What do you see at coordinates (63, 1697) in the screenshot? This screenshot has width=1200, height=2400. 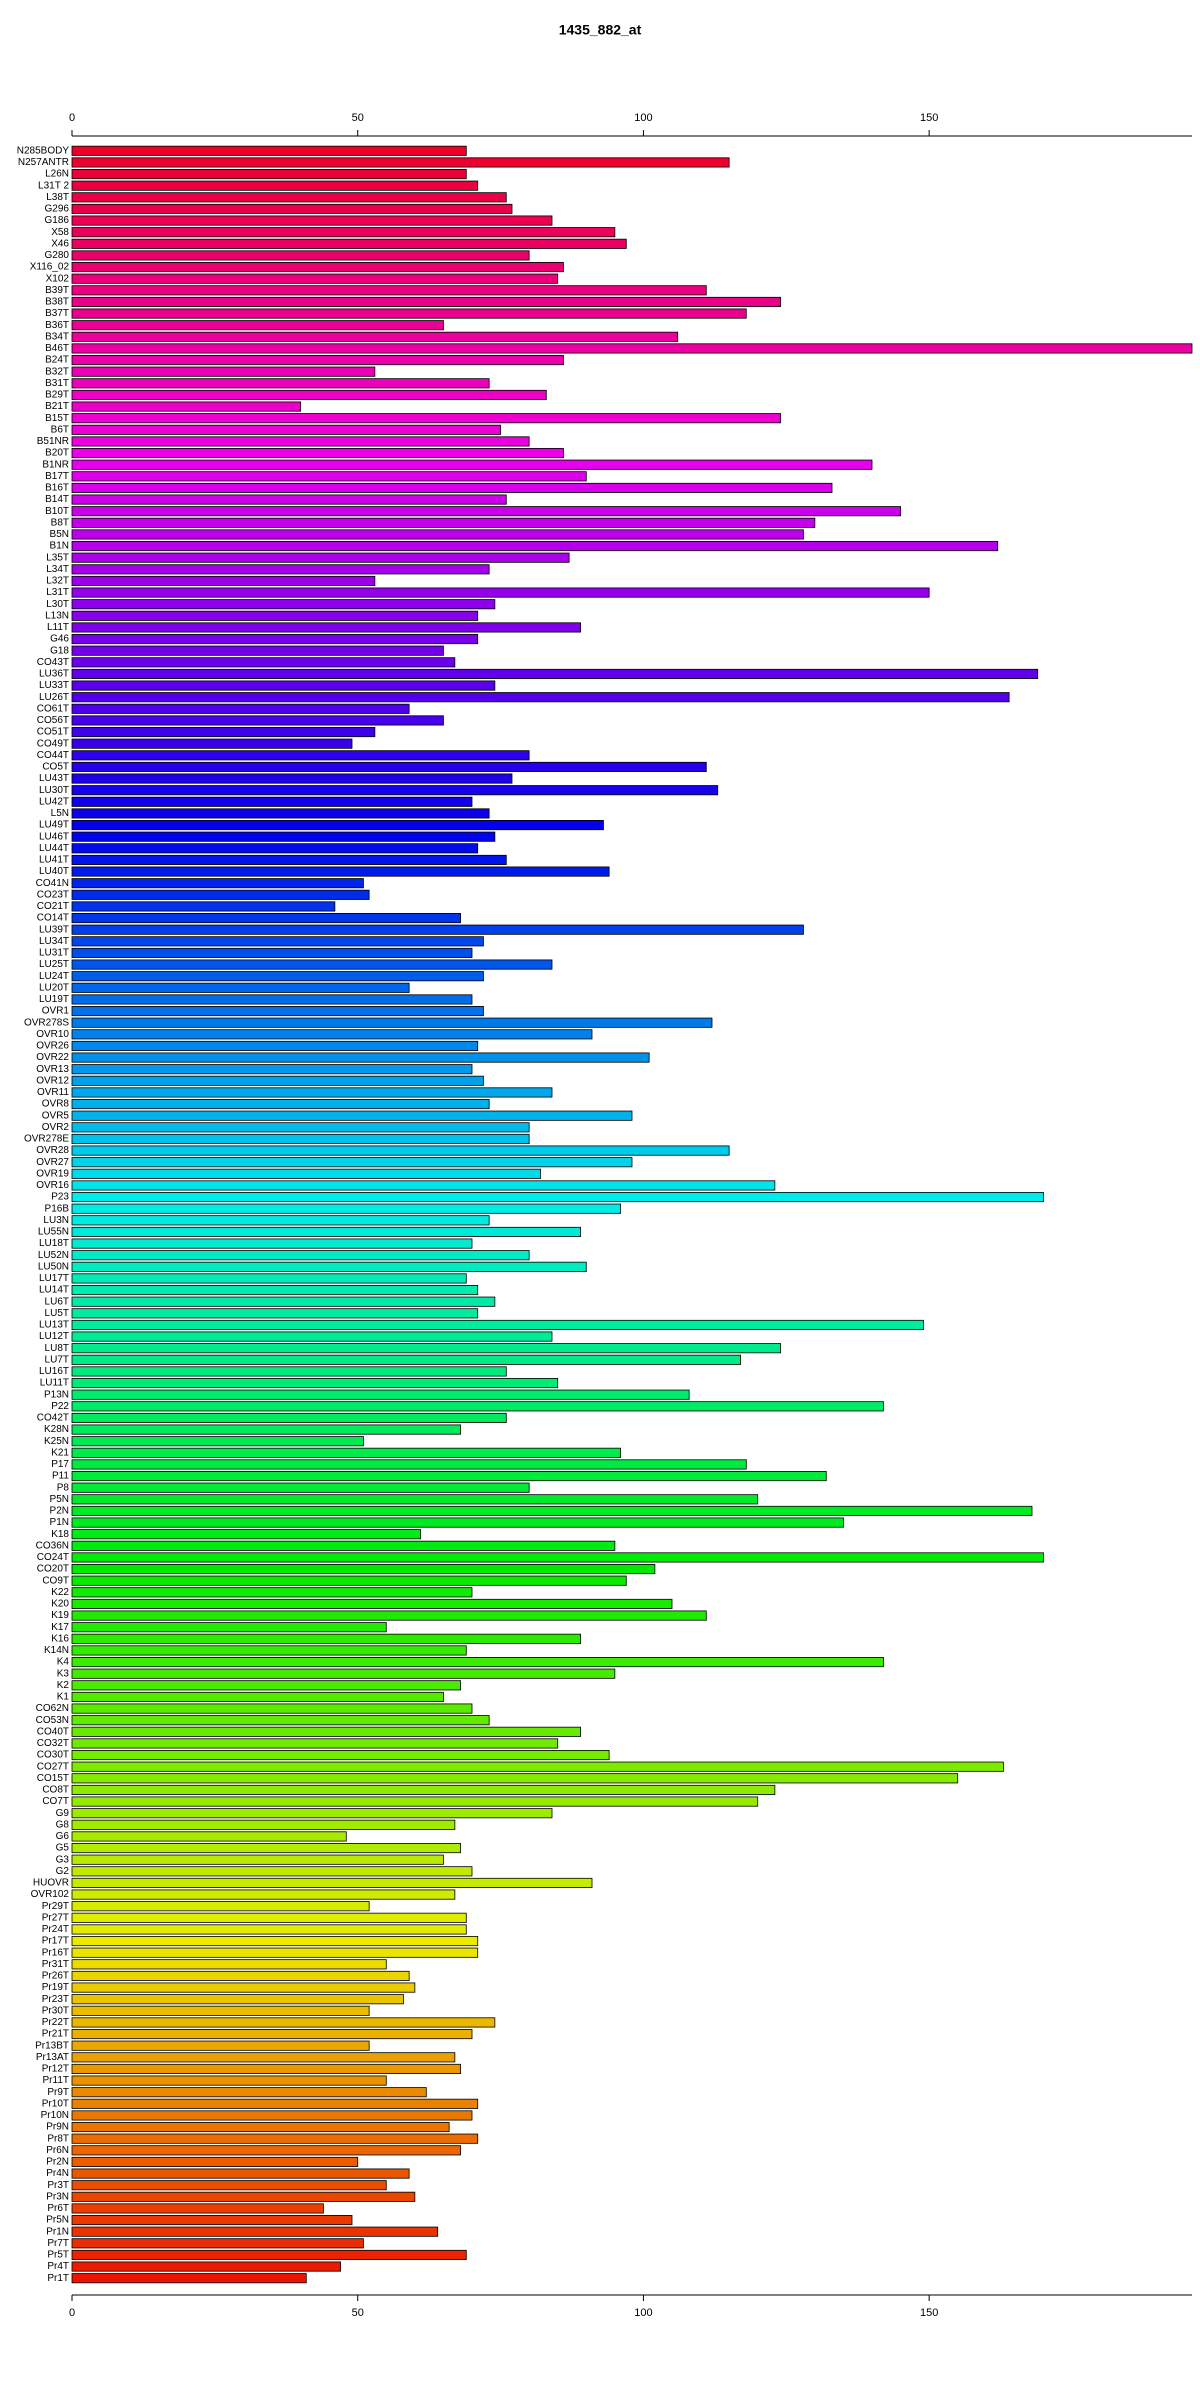 I see `y-tick-label: K1` at bounding box center [63, 1697].